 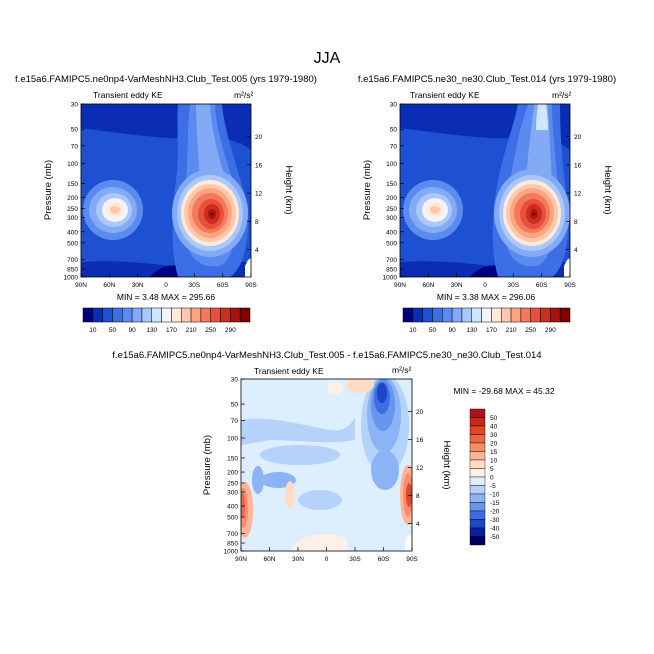 I want to click on panel-2-ytick-label: 700, so click(x=391, y=260).